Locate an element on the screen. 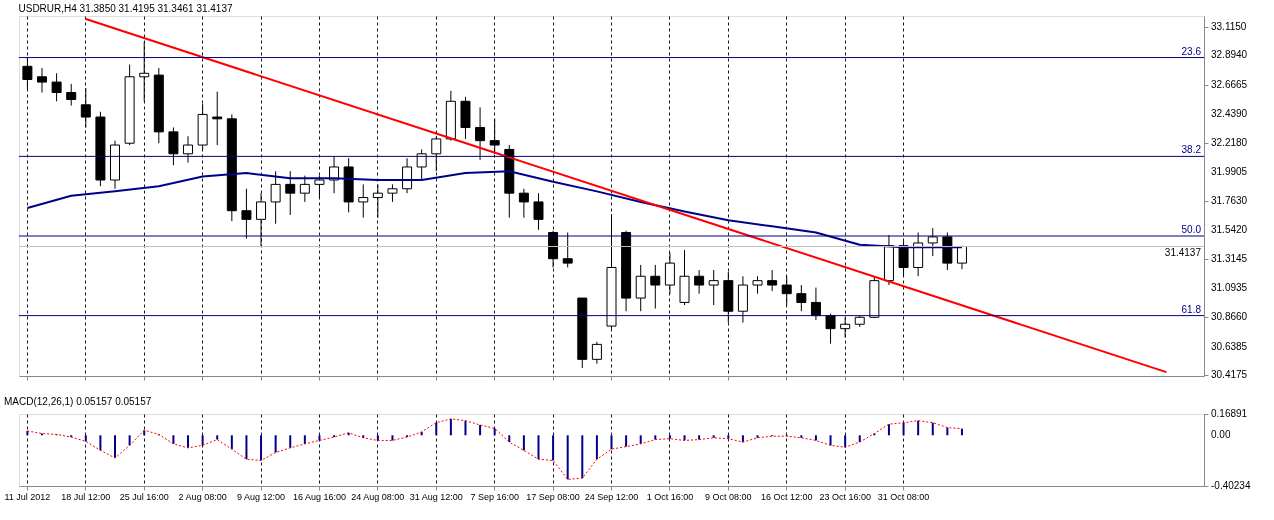 The image size is (1274, 520). x-tick-label: 11 Jul 2012 is located at coordinates (27, 496).